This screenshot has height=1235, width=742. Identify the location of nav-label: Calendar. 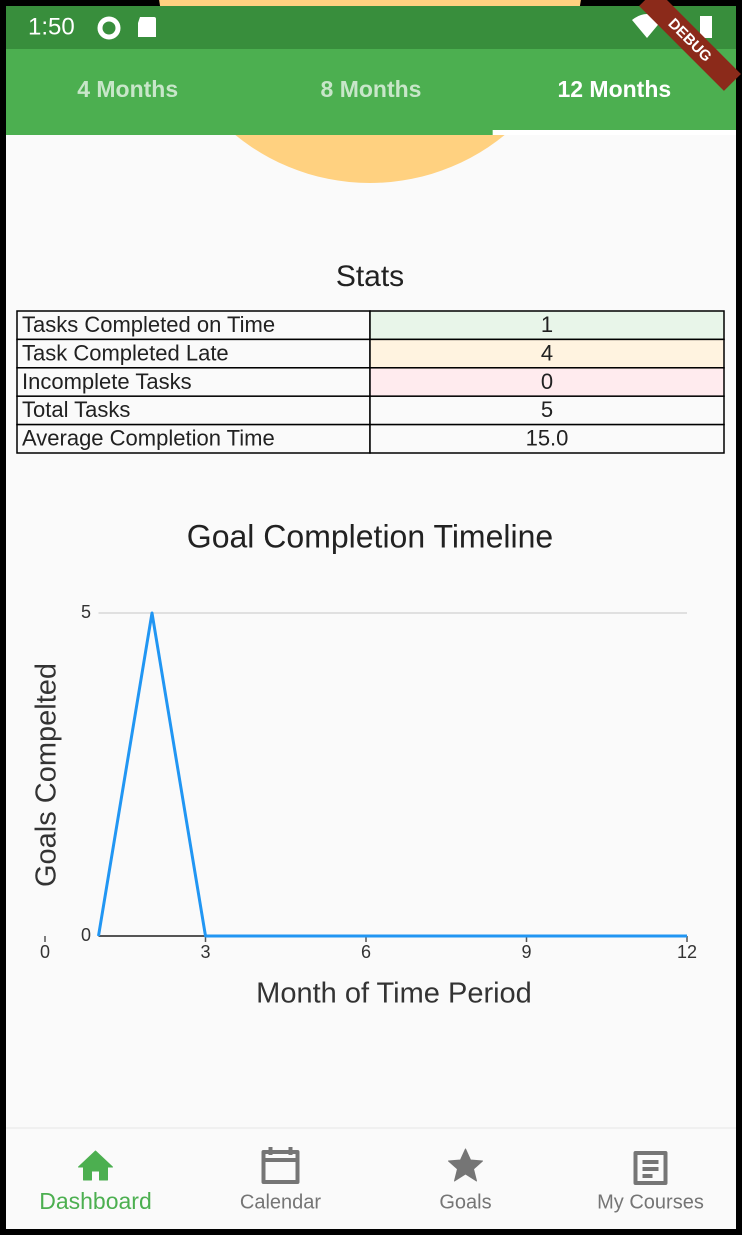
(281, 1202).